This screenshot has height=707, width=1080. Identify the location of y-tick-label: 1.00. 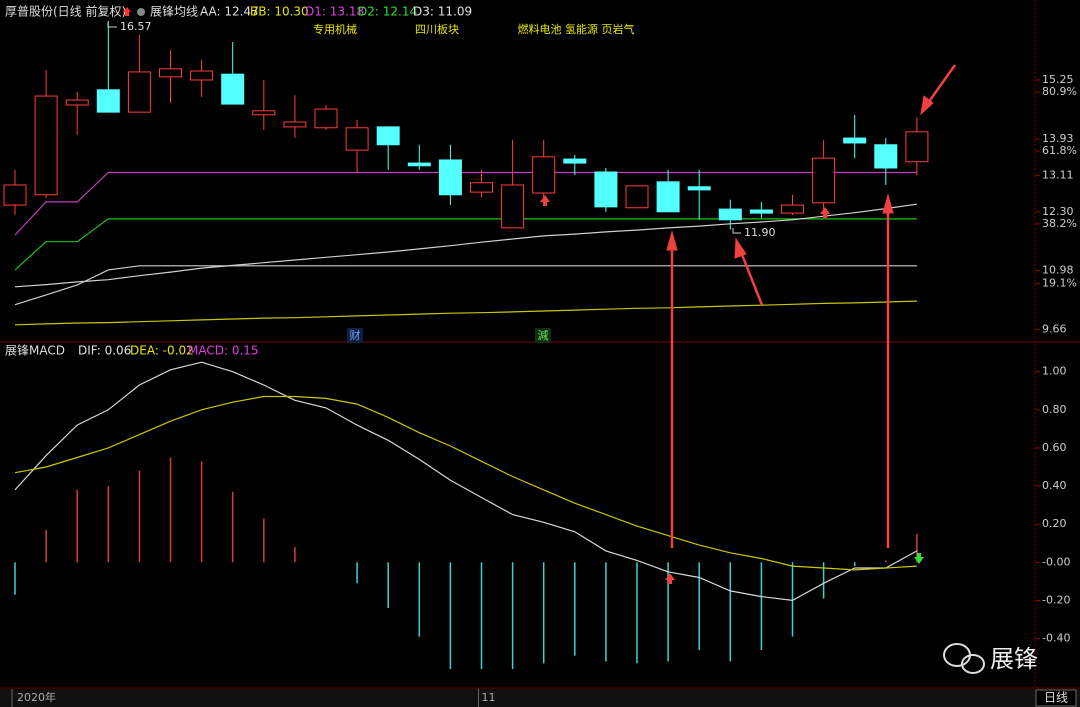
(1054, 371).